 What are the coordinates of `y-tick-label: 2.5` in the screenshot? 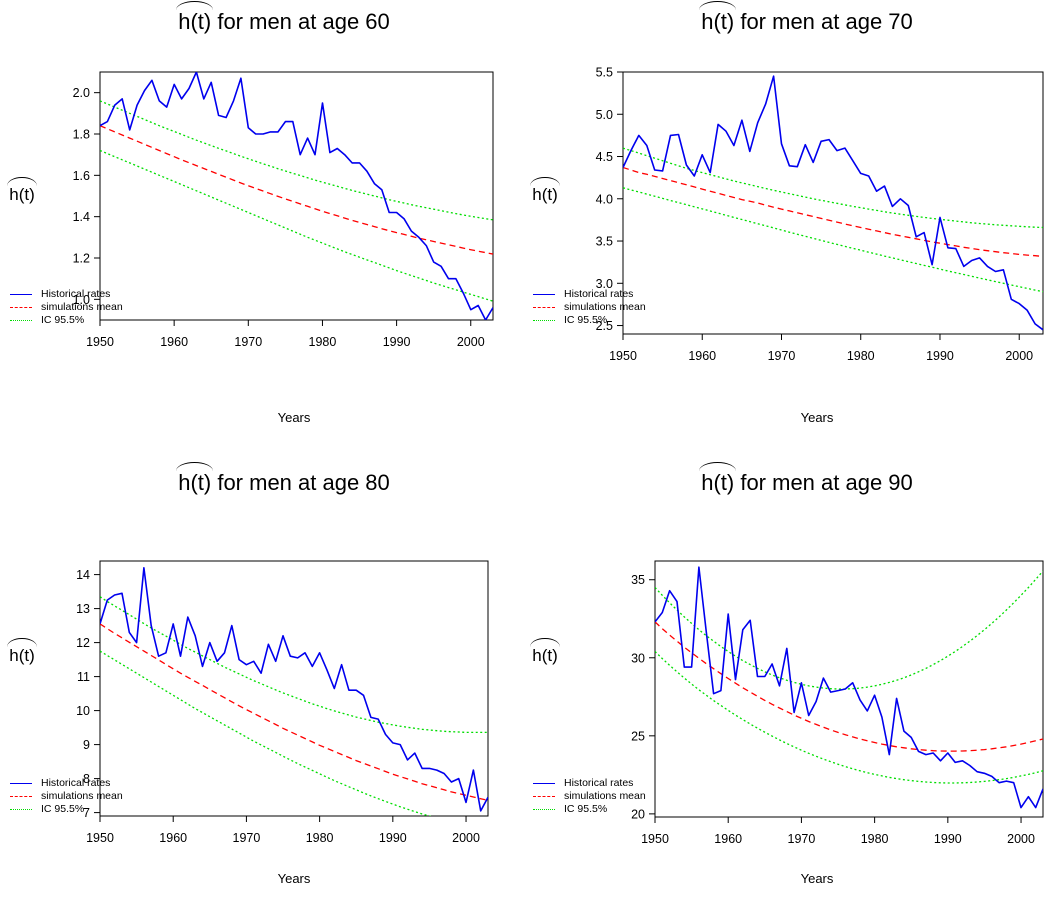 It's located at (604, 326).